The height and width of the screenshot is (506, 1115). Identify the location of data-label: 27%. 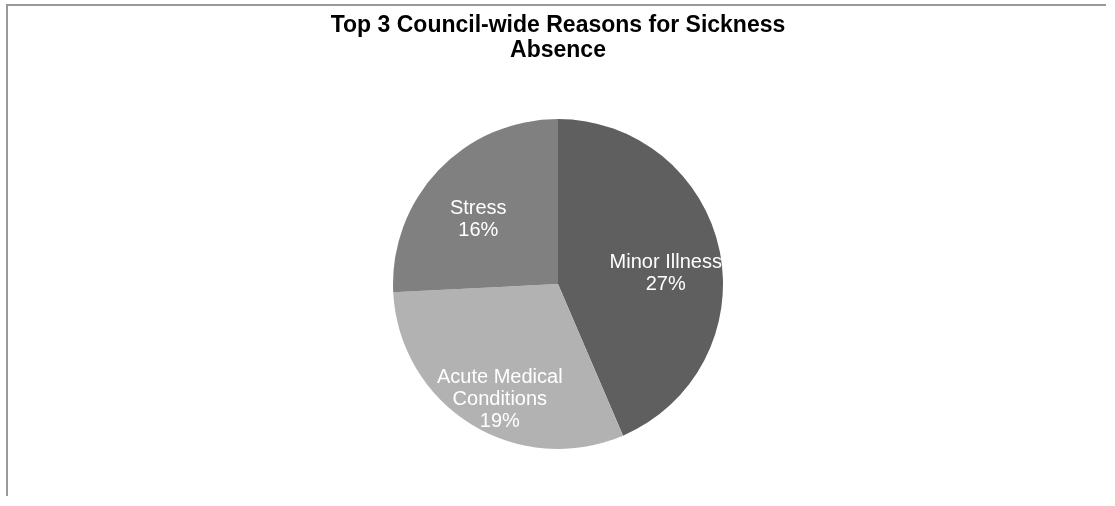
(665, 282).